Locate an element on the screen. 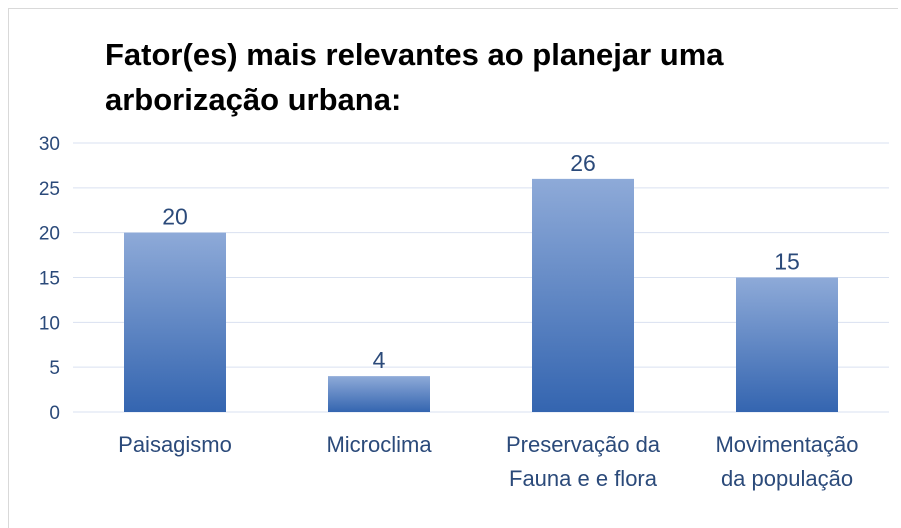  y-tick-label: 30 is located at coordinates (49, 144).